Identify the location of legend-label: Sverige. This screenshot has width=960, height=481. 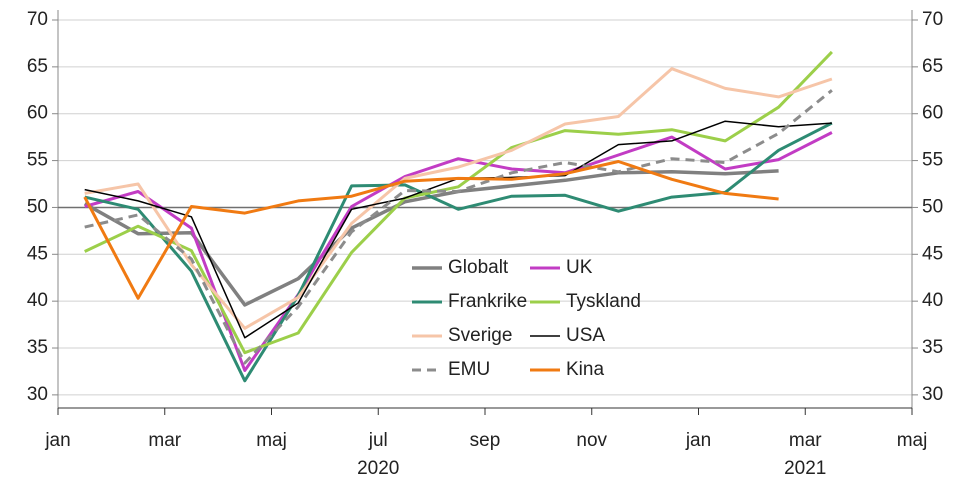
(480, 335).